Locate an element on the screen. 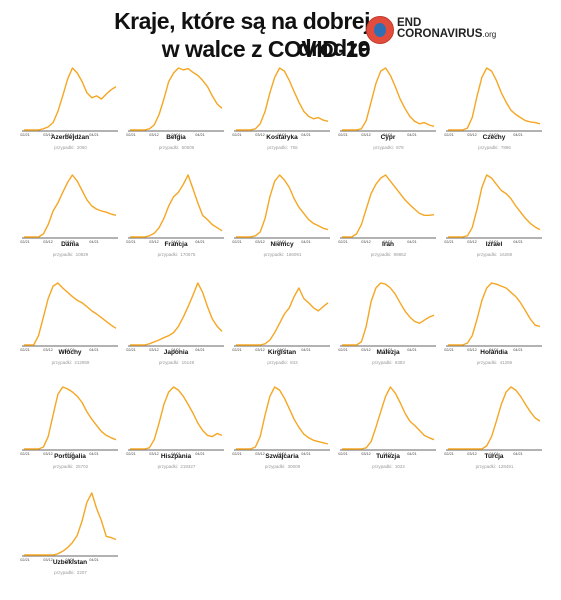 The height and width of the screenshot is (600, 561). country-panel: 02/21 03/12 04/01 04/21 Cypr przypadki: 878 is located at coordinates (387, 115).